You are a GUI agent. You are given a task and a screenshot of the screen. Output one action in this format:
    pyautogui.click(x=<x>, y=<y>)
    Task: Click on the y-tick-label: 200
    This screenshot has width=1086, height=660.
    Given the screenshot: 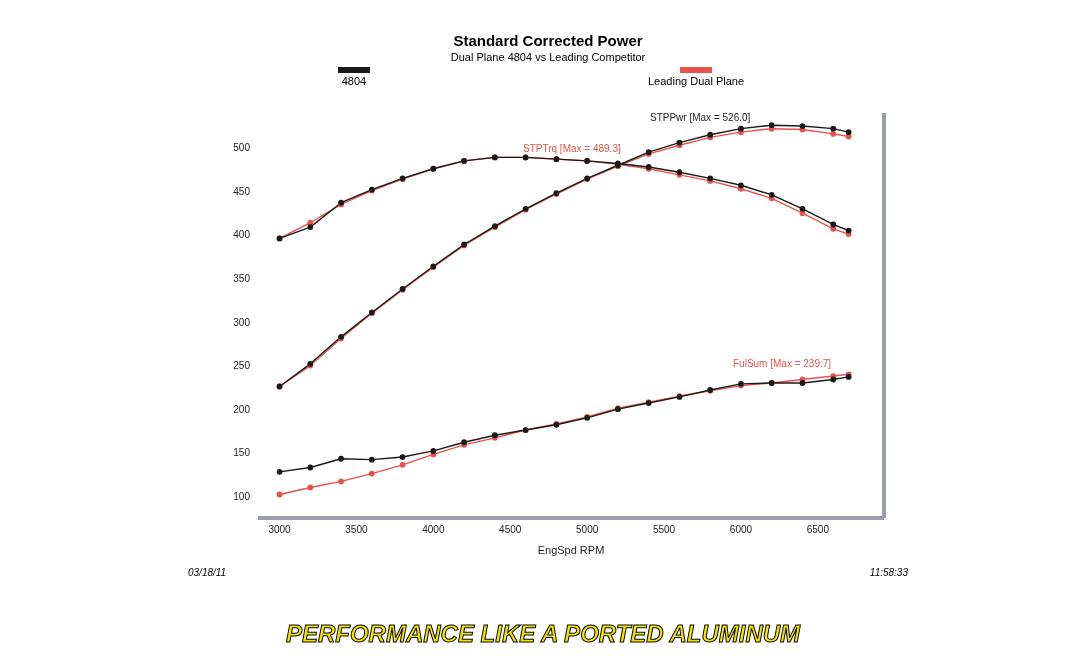 What is the action you would take?
    pyautogui.click(x=242, y=409)
    